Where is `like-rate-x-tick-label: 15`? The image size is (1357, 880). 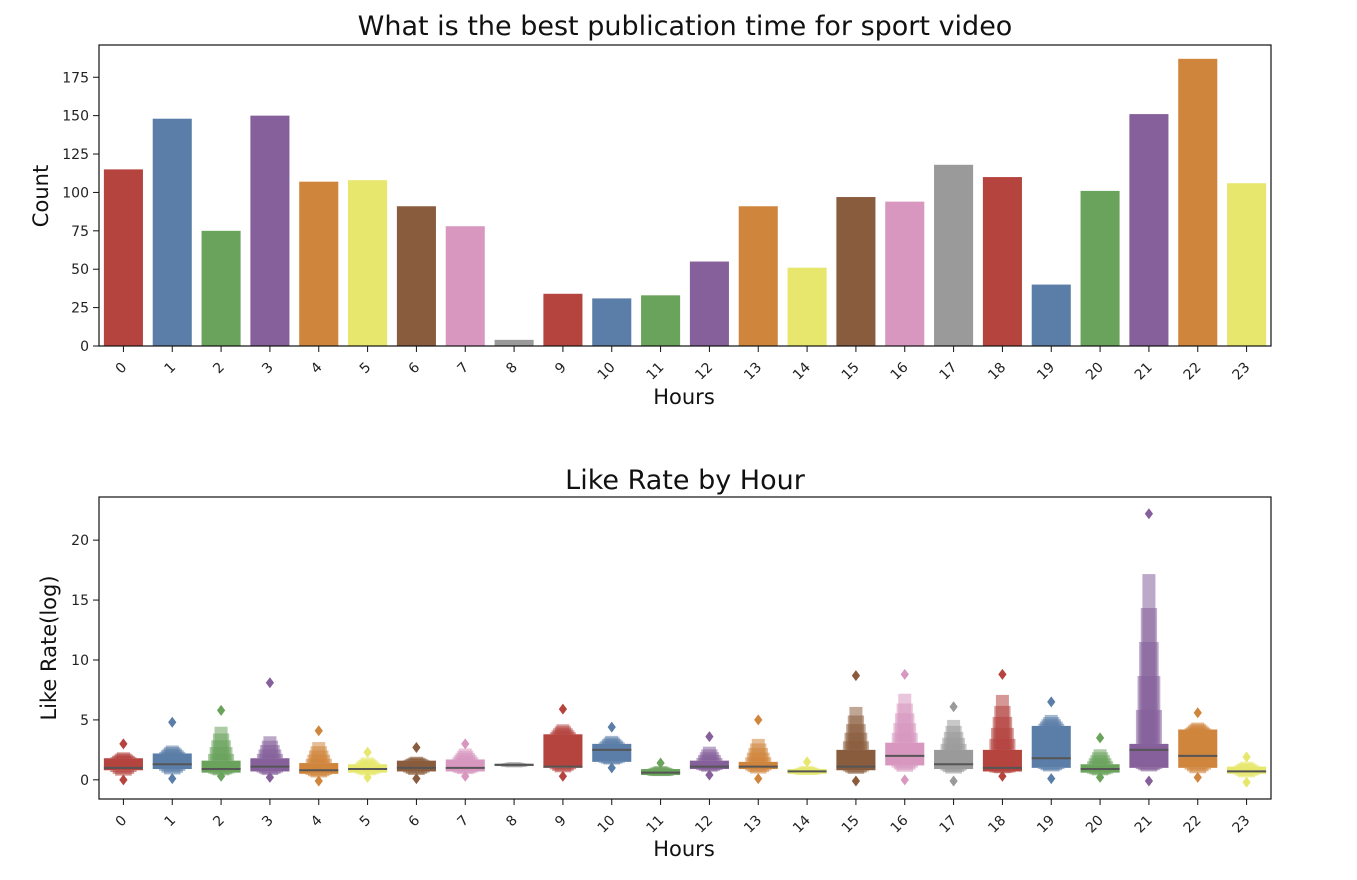 like-rate-x-tick-label: 15 is located at coordinates (851, 825).